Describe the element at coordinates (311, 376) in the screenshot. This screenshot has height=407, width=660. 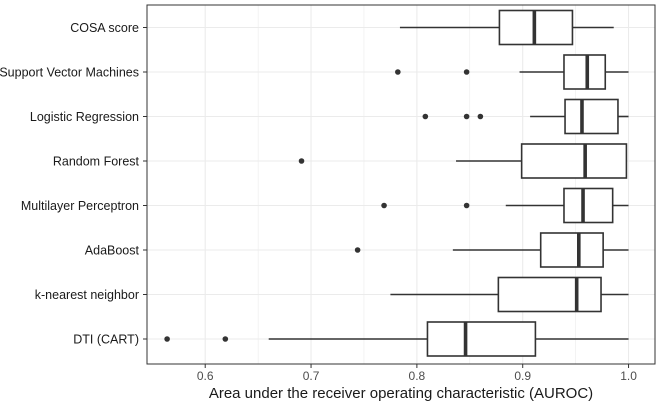
I see `x-tick-label: 0.7` at that location.